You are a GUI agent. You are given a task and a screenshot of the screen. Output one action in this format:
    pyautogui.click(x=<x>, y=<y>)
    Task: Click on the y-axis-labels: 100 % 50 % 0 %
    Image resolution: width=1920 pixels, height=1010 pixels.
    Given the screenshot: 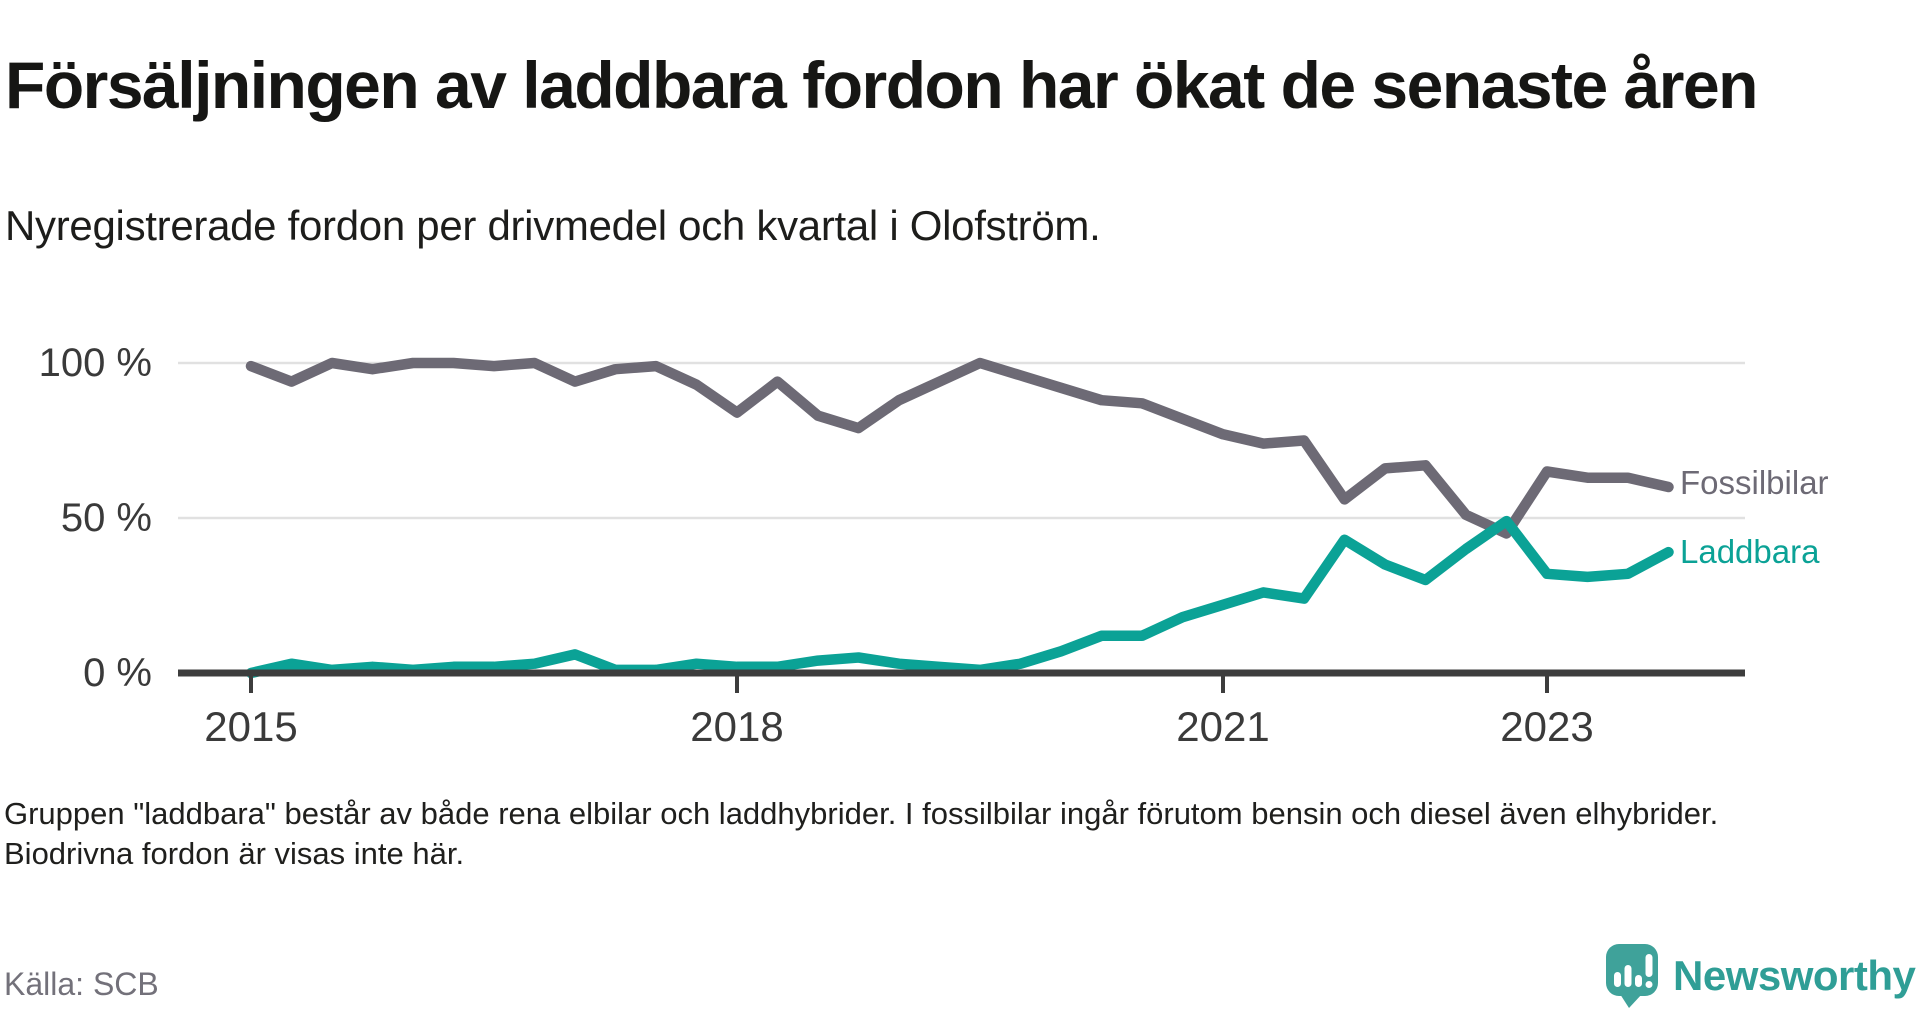 What is the action you would take?
    pyautogui.click(x=95, y=518)
    